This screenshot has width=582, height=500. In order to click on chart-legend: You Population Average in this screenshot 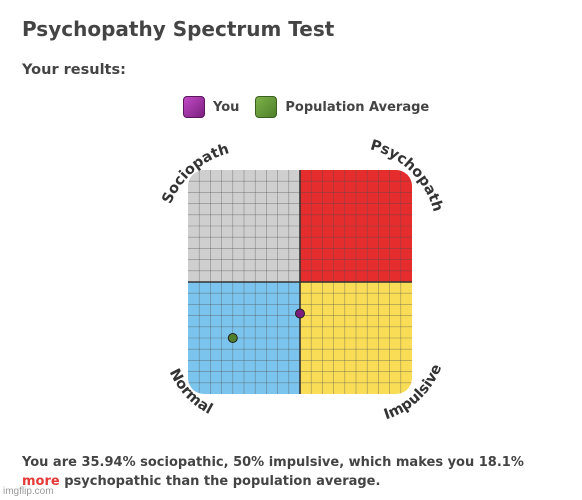, I will do `click(306, 107)`.